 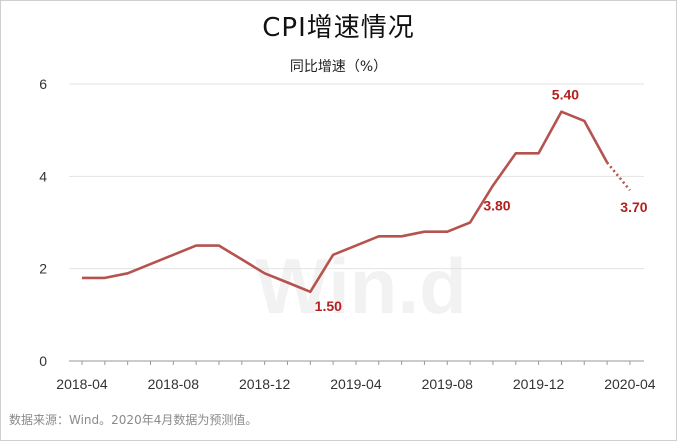 I want to click on y-tick-label: 2, so click(x=43, y=269).